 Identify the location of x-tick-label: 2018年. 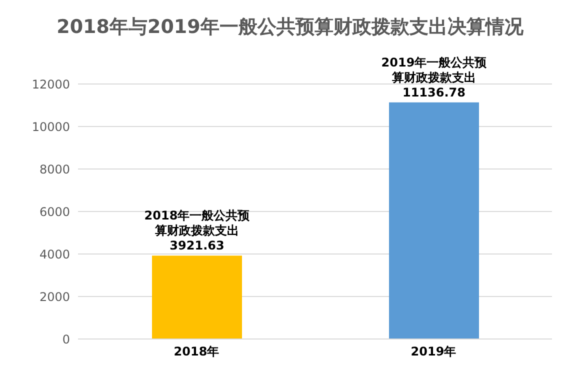
(197, 351).